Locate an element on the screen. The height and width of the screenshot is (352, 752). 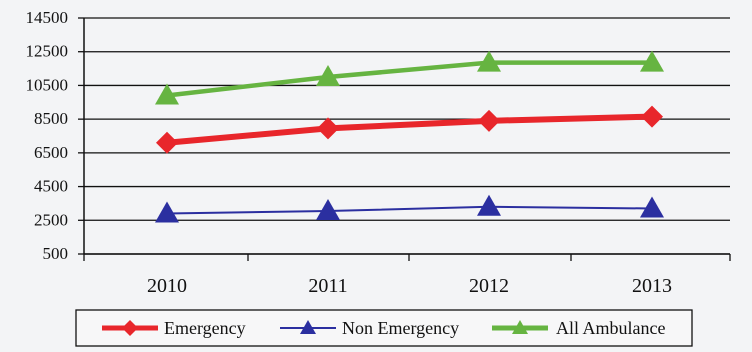
series-non-emergency is located at coordinates (409, 208).